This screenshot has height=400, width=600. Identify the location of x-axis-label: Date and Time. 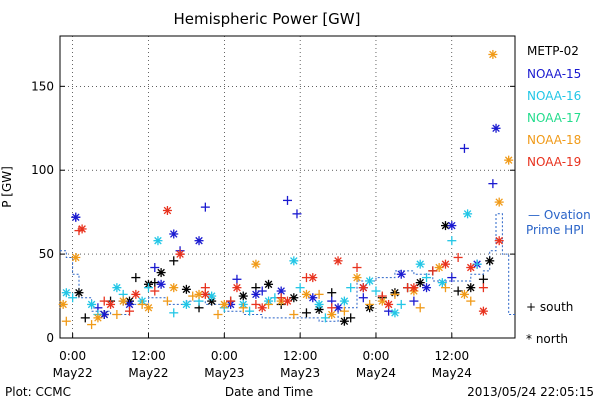
(269, 392).